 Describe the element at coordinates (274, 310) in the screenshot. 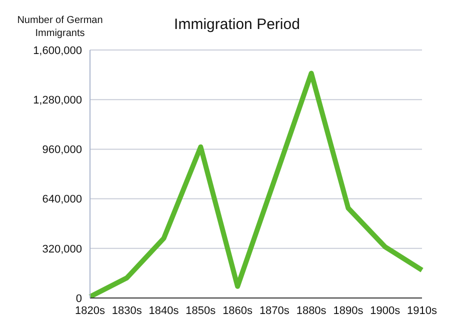

I see `x-tick-label: 1870s` at that location.